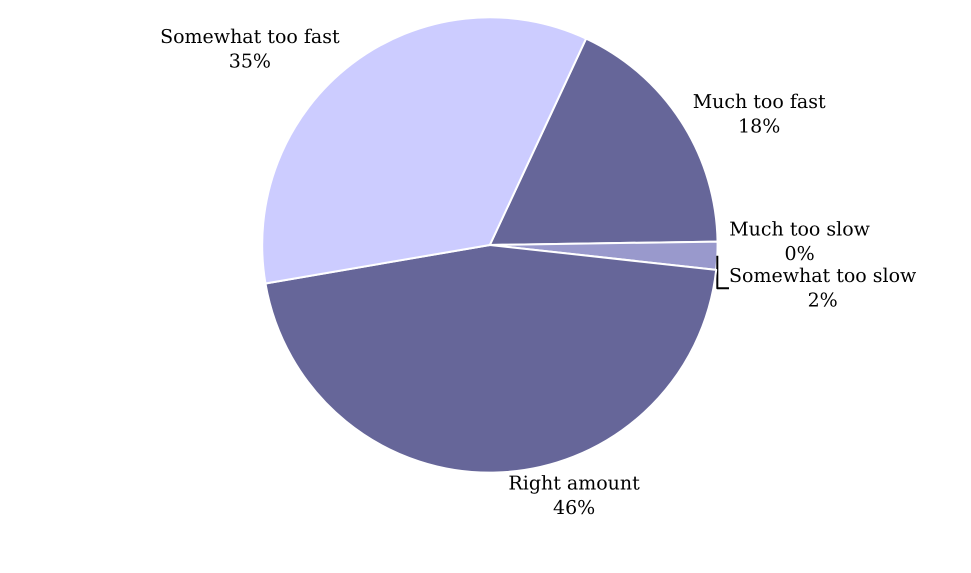  What do you see at coordinates (799, 229) in the screenshot?
I see `category-label: Much too slow` at bounding box center [799, 229].